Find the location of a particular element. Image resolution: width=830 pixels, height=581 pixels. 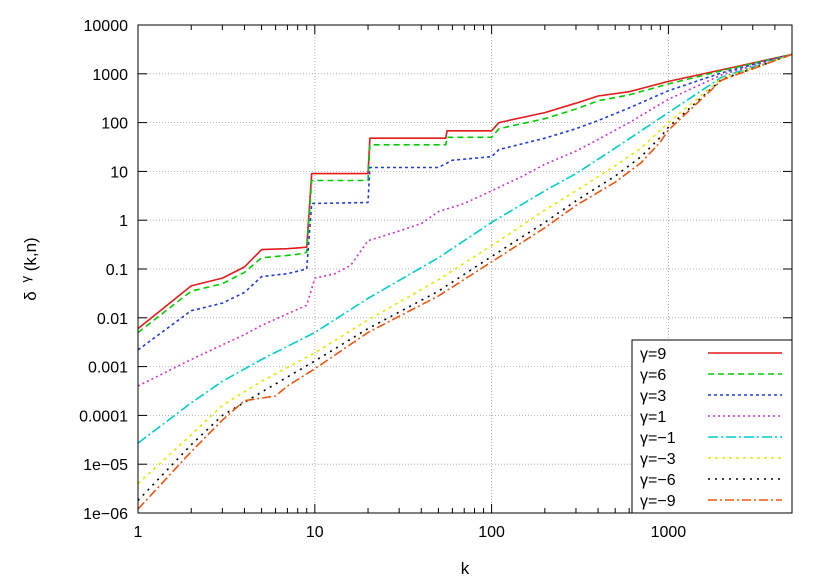

y-tick-label: 0.0001 is located at coordinates (103, 416).